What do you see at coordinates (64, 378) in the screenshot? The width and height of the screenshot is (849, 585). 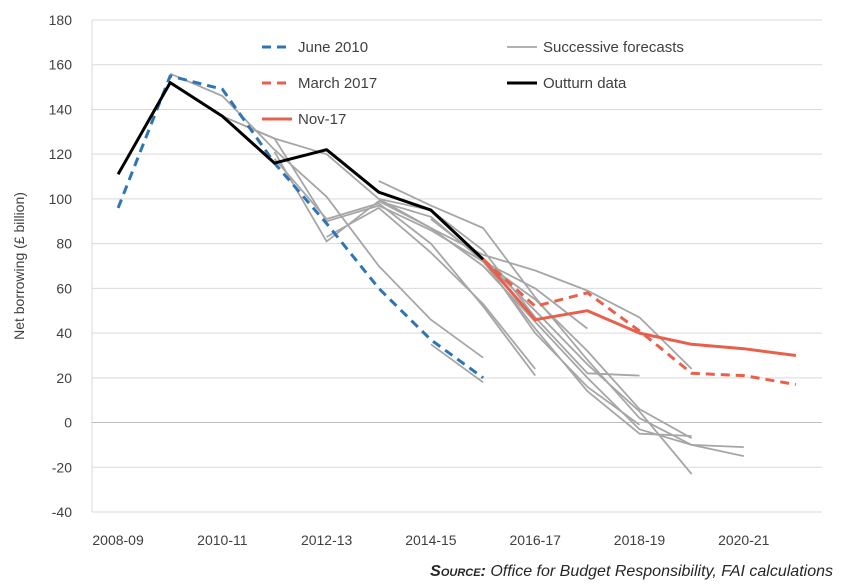 I see `y-tick-label: 20` at bounding box center [64, 378].